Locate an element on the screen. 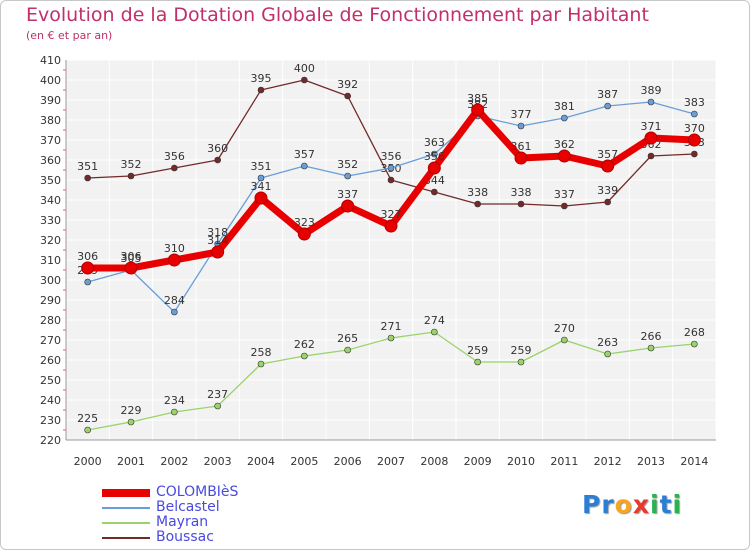  data-label: 362 is located at coordinates (564, 144).